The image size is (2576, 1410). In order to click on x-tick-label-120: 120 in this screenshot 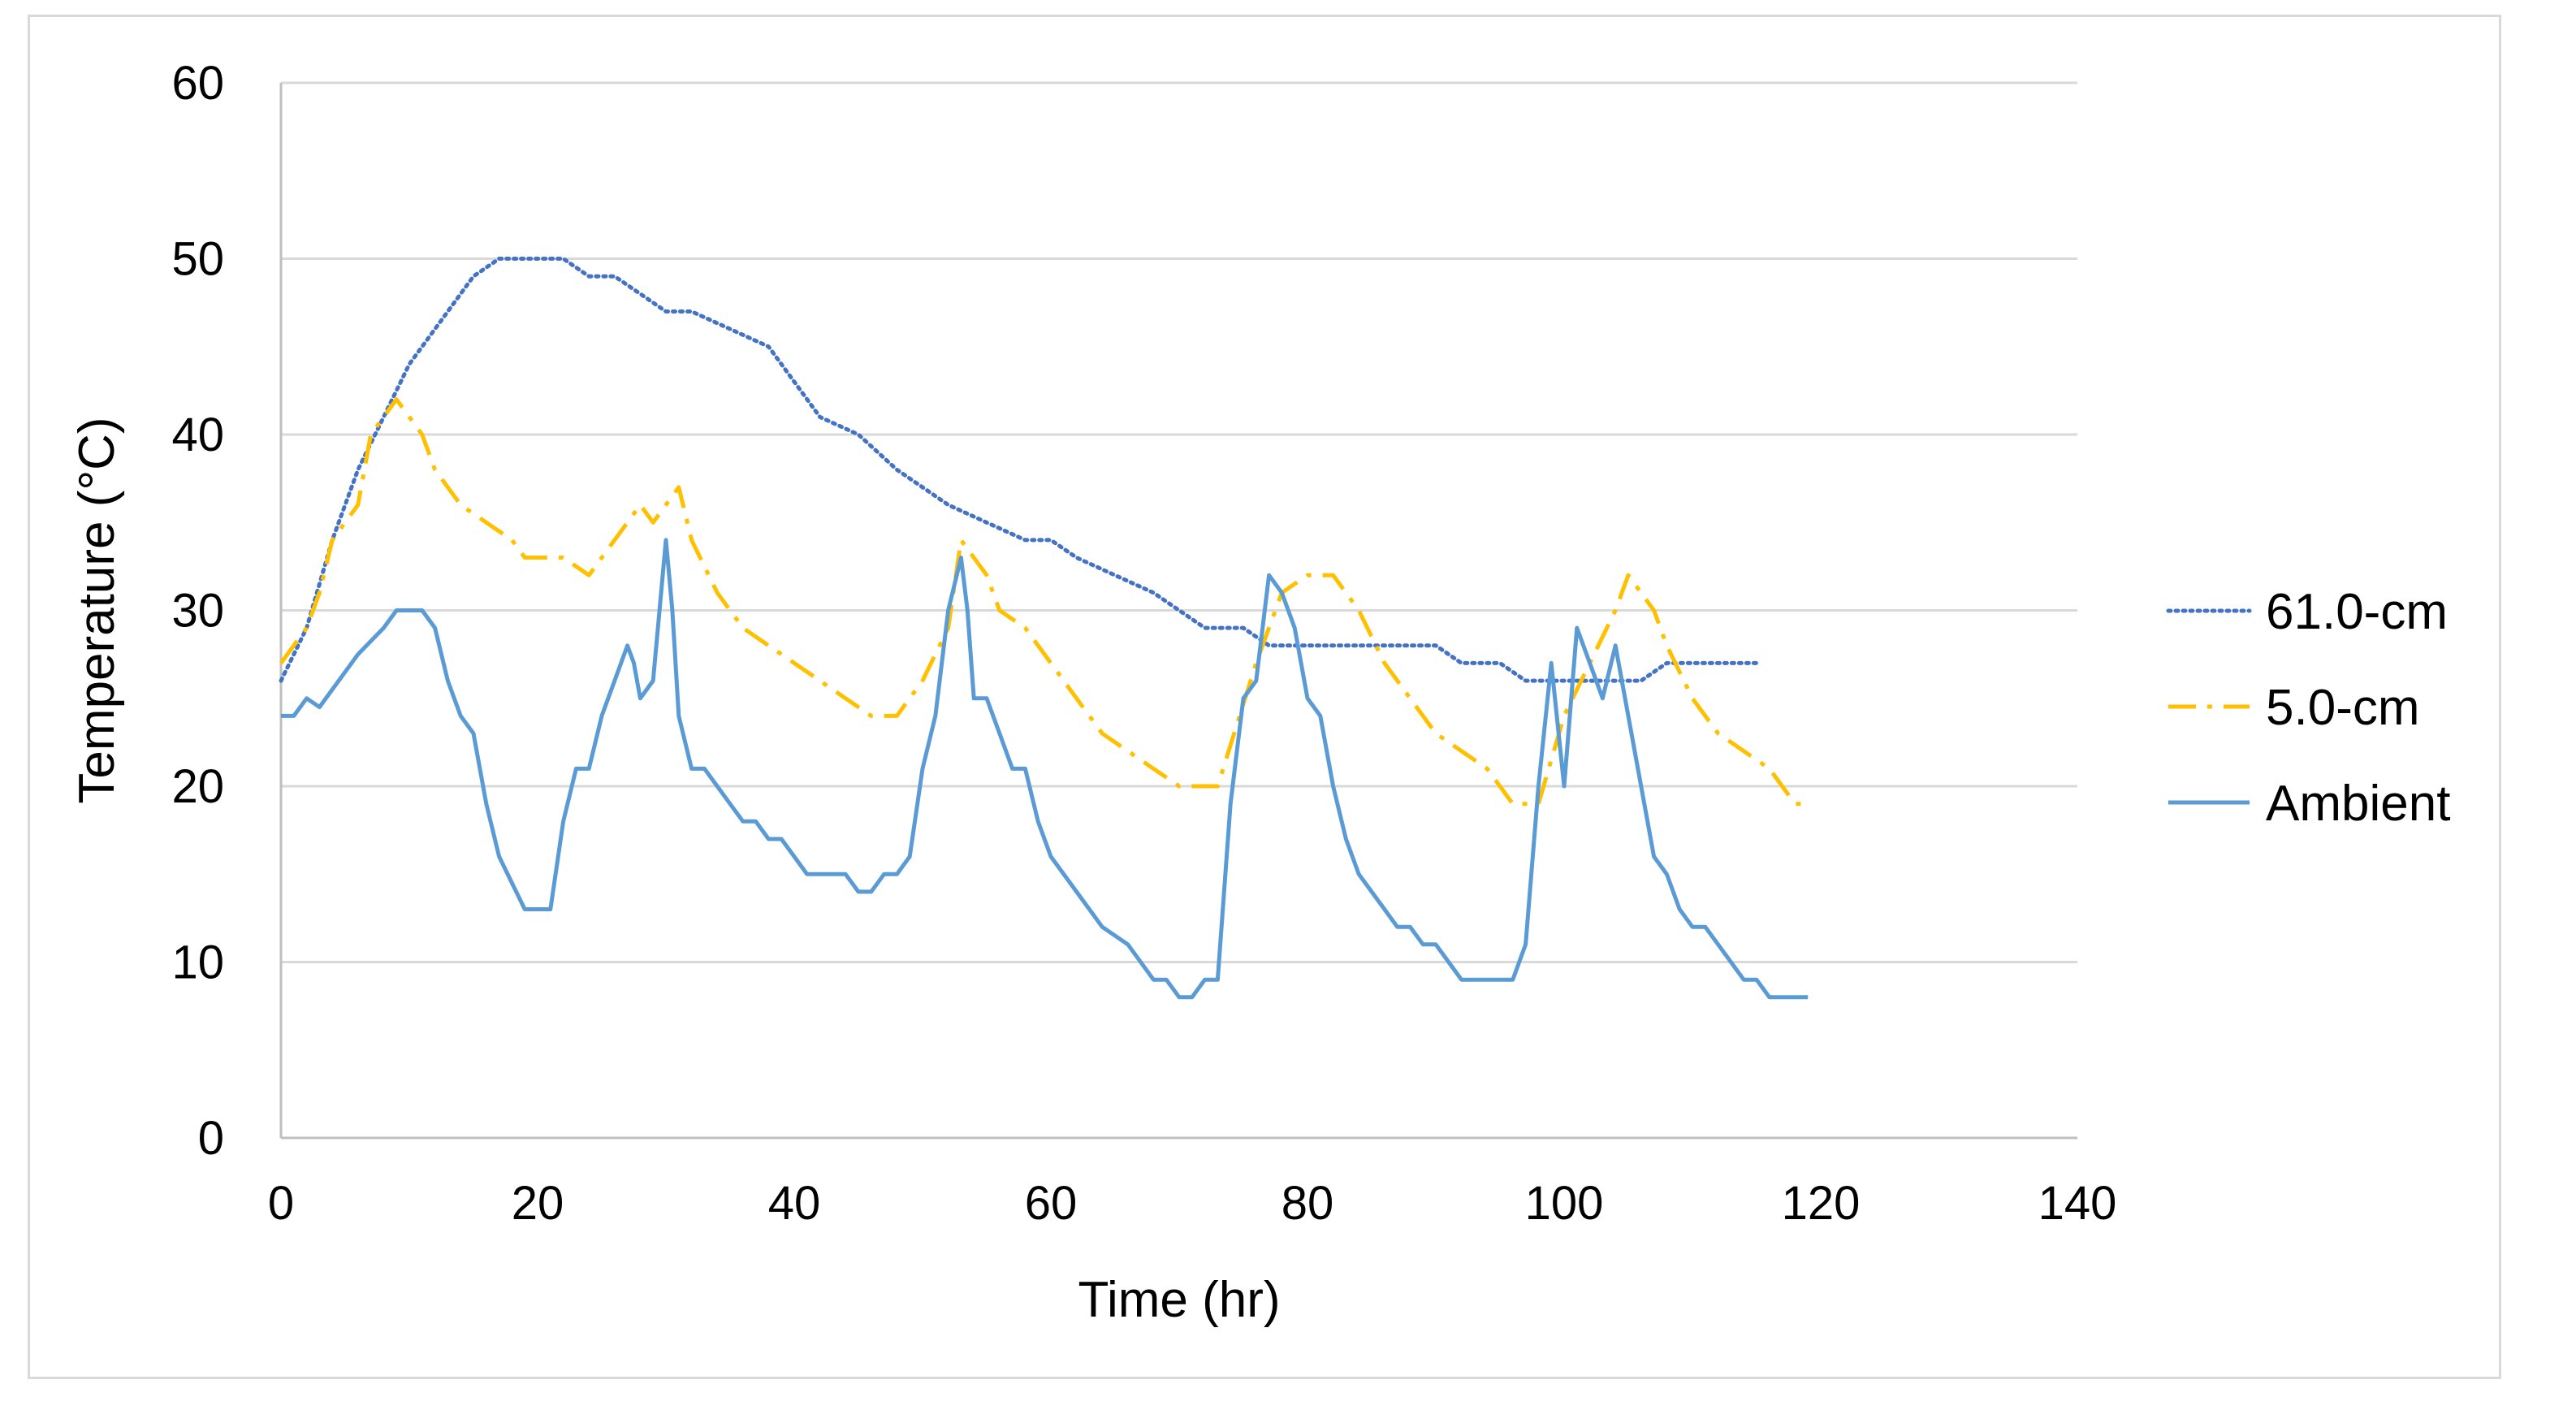, I will do `click(1821, 1203)`.